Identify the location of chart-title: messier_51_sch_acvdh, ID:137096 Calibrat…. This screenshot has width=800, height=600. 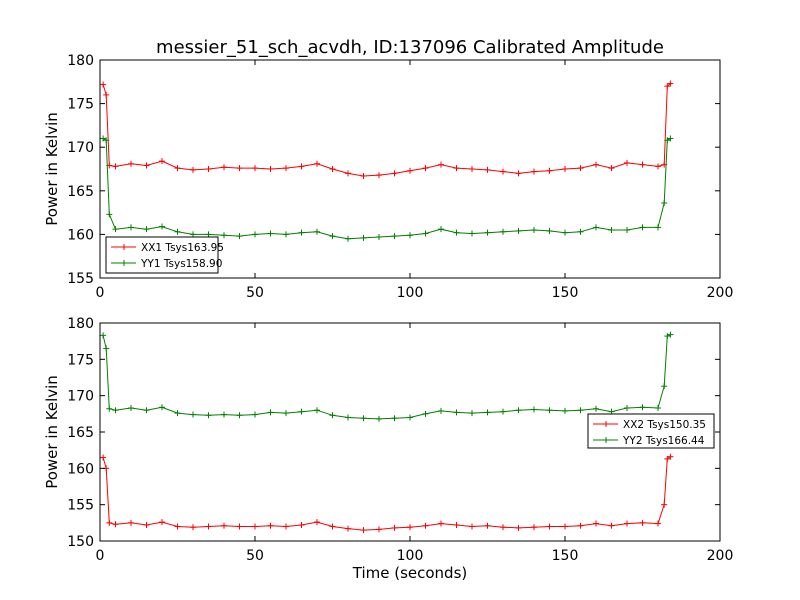
(410, 47).